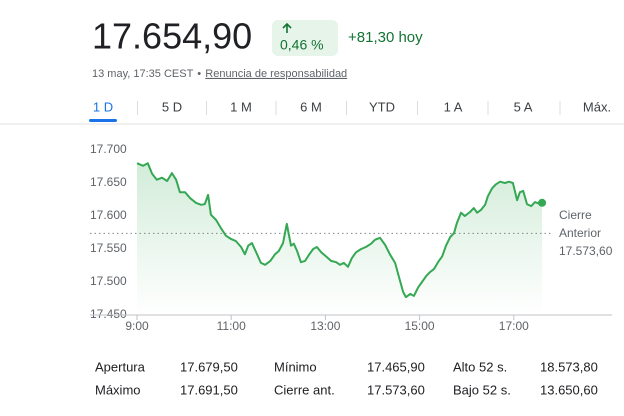  What do you see at coordinates (586, 251) in the screenshot?
I see `reference-value: 17.573,60` at bounding box center [586, 251].